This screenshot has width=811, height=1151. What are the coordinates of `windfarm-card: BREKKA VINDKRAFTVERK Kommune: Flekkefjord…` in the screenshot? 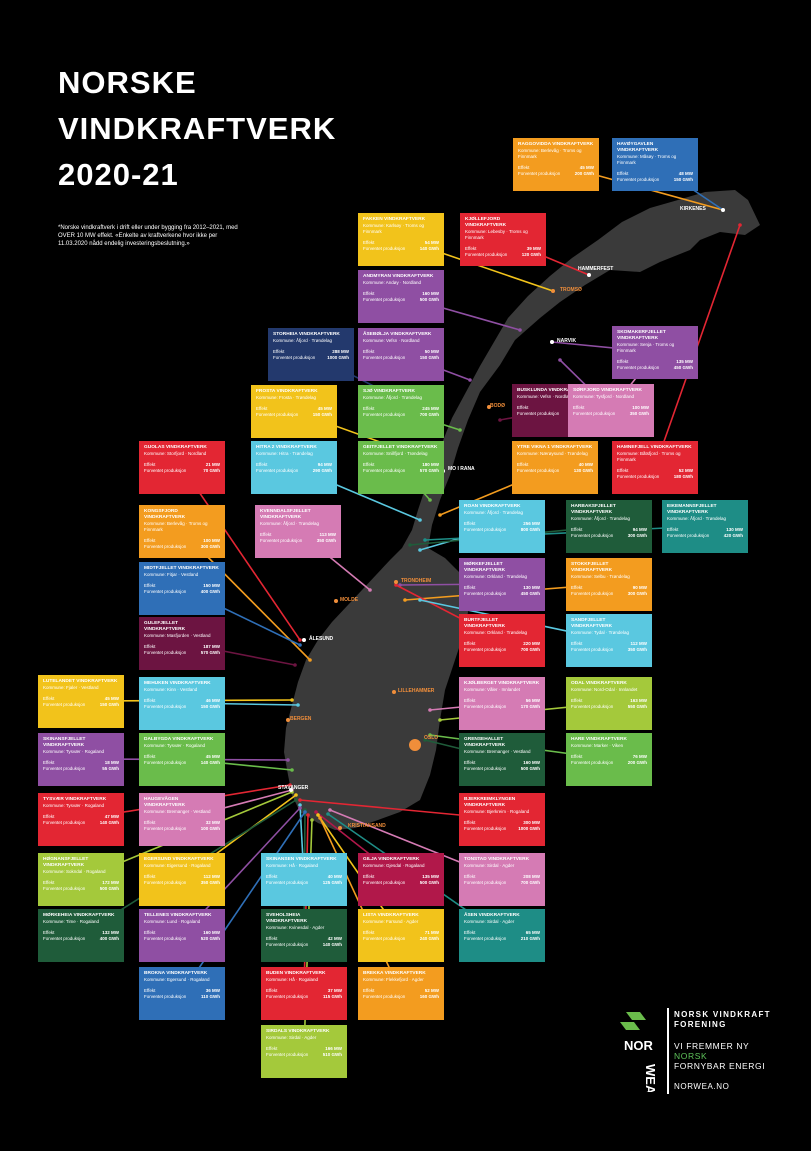 It's located at (401, 993).